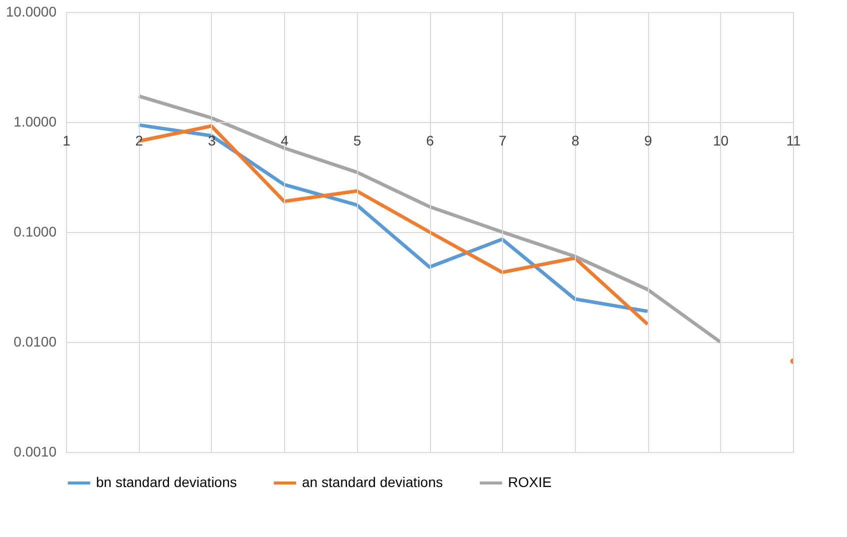  What do you see at coordinates (576, 140) in the screenshot?
I see `x-tick-label: 8` at bounding box center [576, 140].